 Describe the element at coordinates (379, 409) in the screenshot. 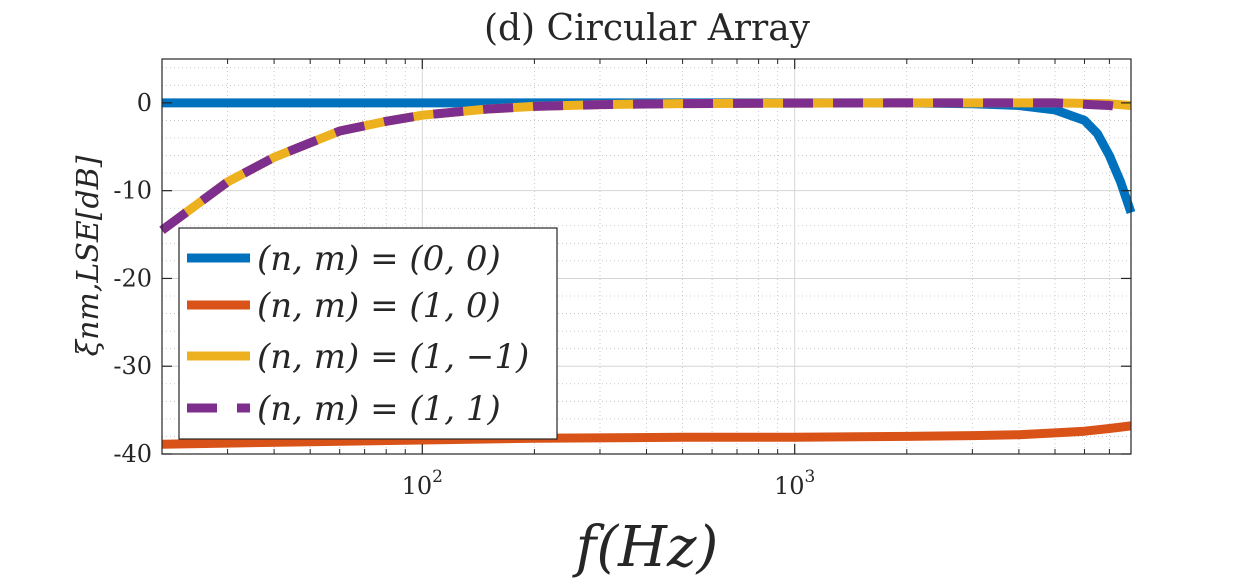

I see `legend-label-3: (n, m) = (1, 1)` at that location.